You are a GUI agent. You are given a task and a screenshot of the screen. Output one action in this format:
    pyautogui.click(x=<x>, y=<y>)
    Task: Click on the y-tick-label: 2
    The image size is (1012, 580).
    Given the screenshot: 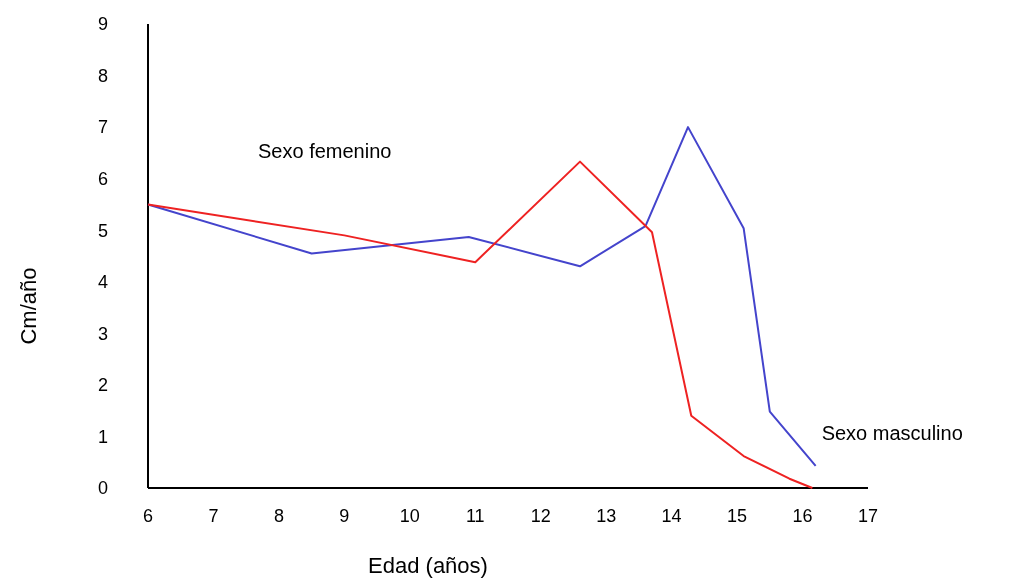 What is the action you would take?
    pyautogui.click(x=103, y=385)
    